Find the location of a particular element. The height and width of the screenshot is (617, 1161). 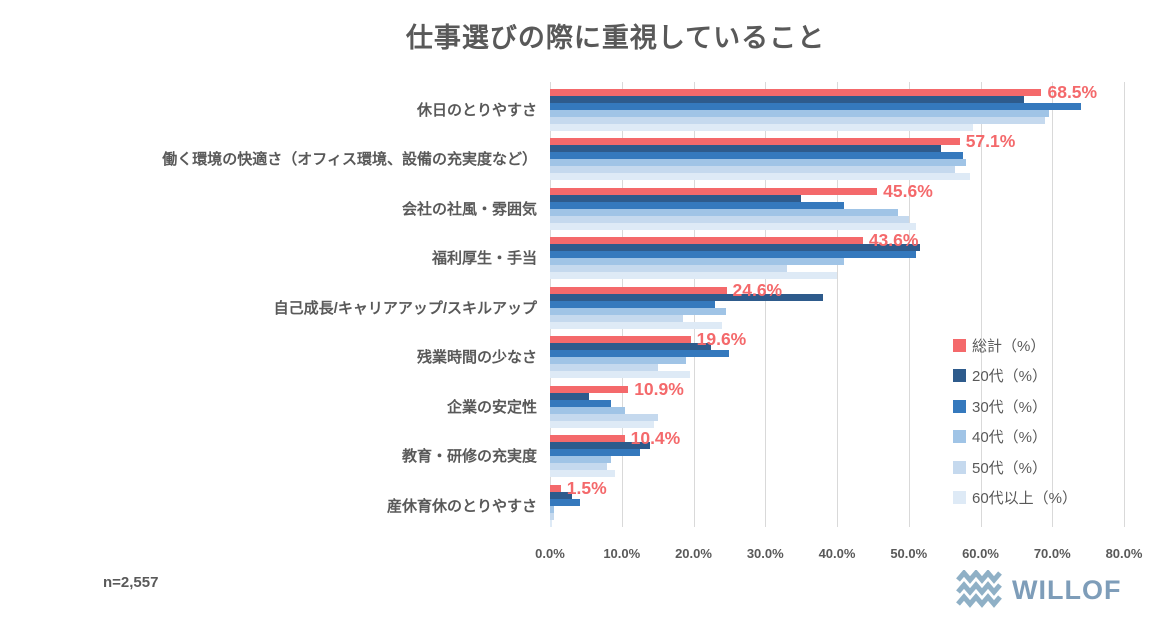

bar-40代-6 is located at coordinates (588, 410).